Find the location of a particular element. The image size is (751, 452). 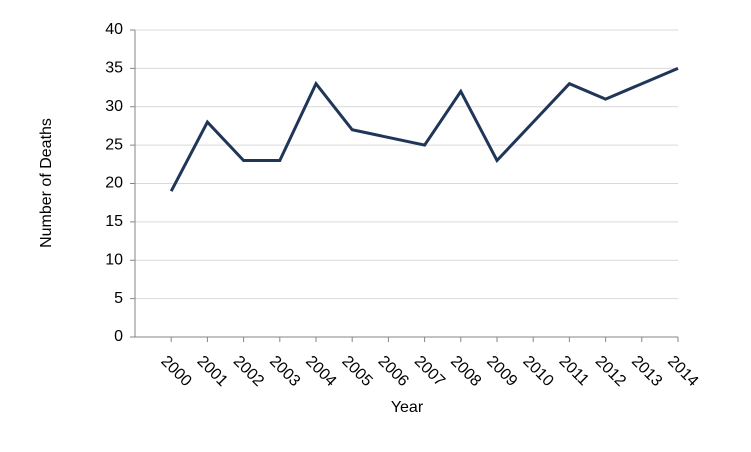

x-tick-label: 2011 is located at coordinates (574, 371).